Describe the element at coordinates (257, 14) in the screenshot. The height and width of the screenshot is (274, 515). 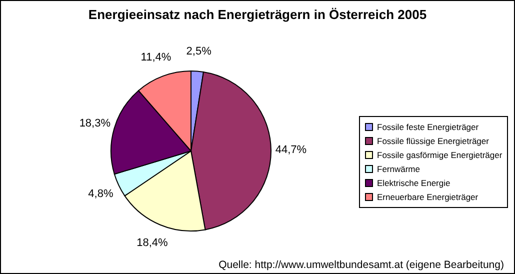
I see `chart-title: Energieeinsatz nach Energieträgern in Österreich 2005` at that location.